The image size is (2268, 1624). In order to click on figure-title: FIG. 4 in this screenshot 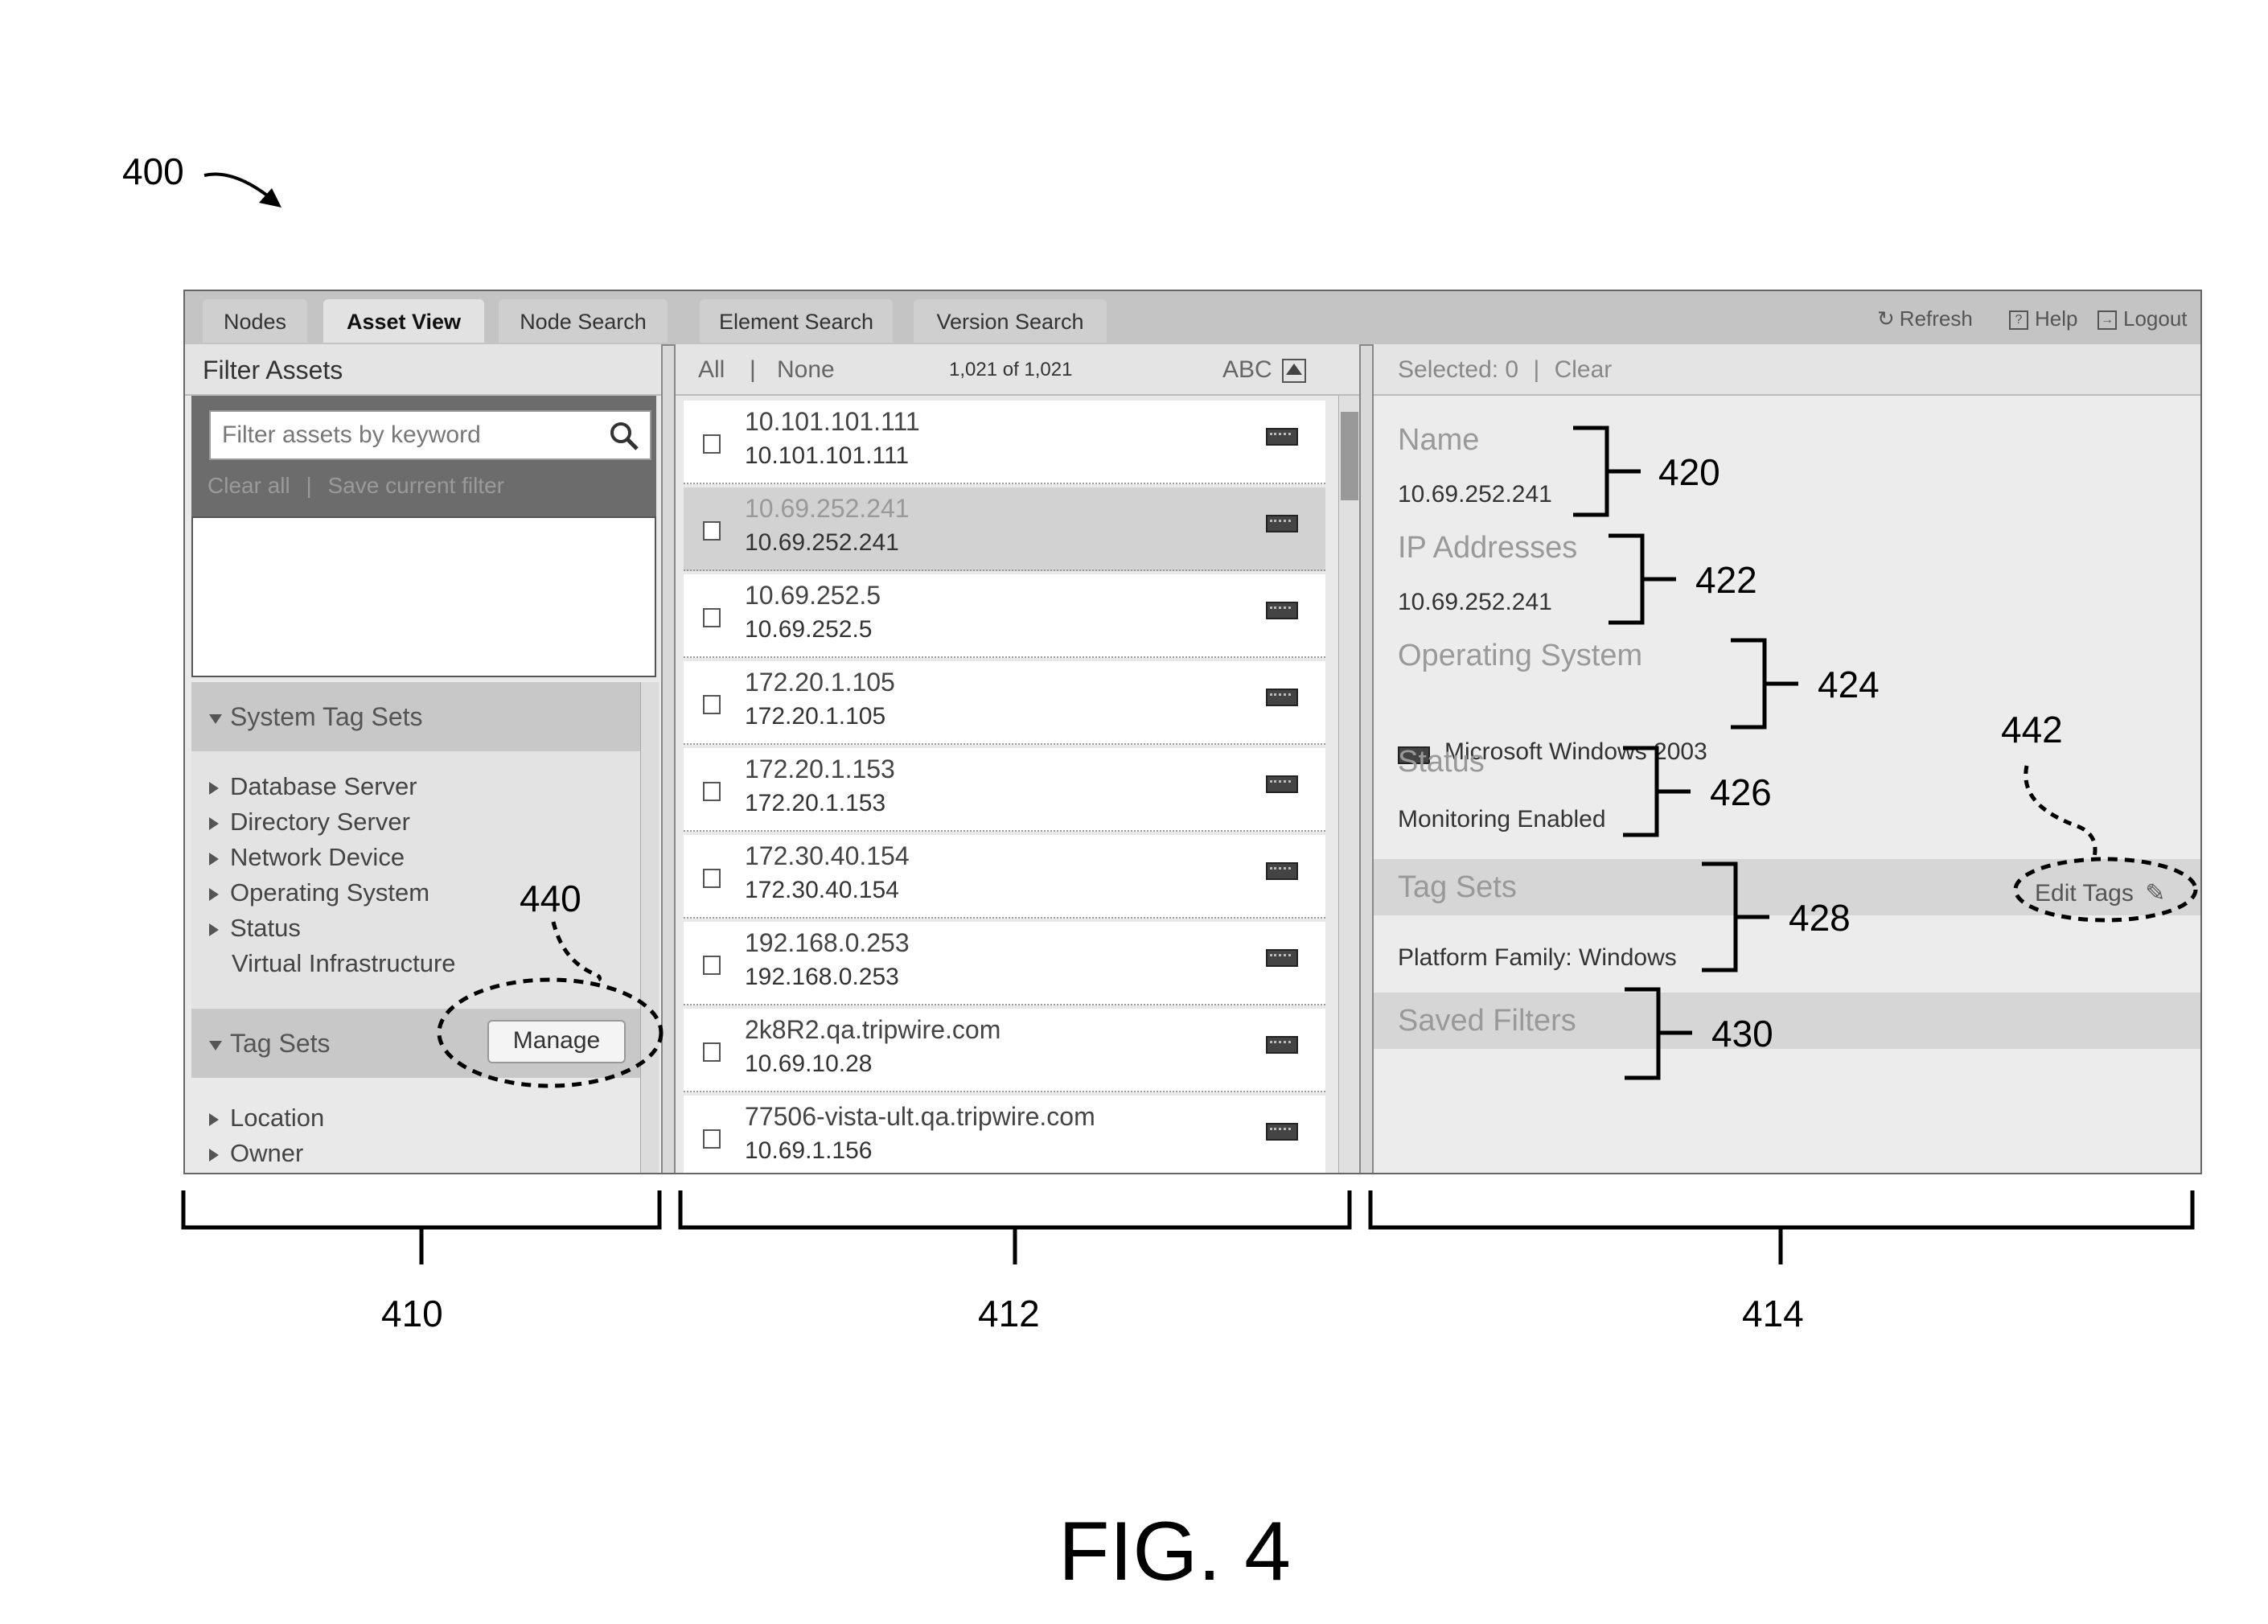, I will do `click(1174, 1552)`.